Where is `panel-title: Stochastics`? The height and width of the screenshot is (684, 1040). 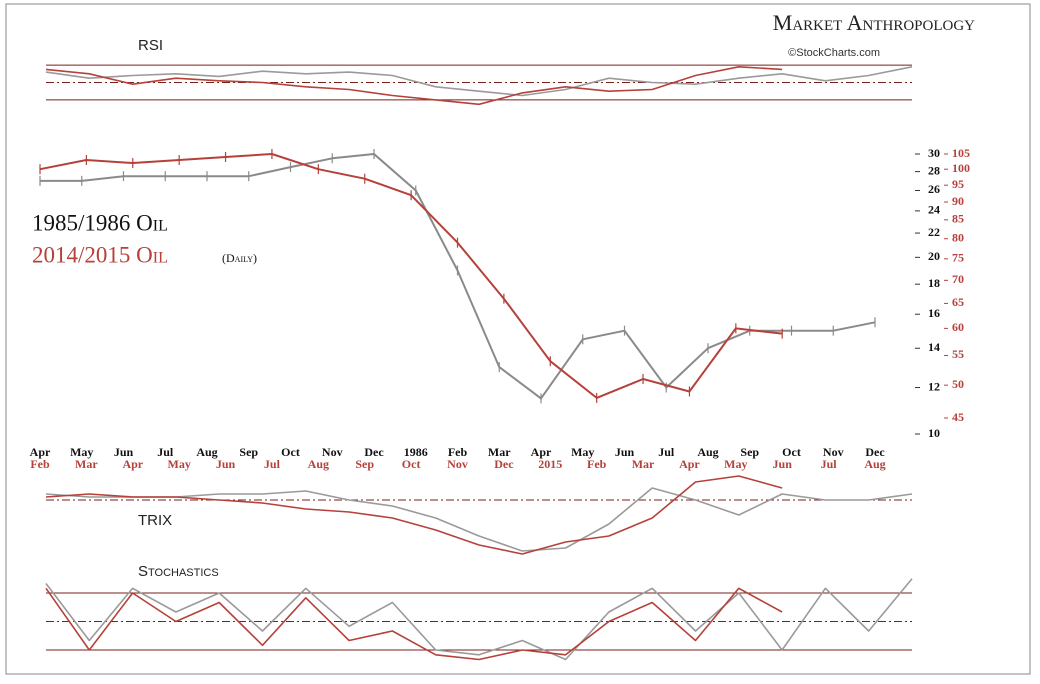
panel-title: Stochastics is located at coordinates (178, 571).